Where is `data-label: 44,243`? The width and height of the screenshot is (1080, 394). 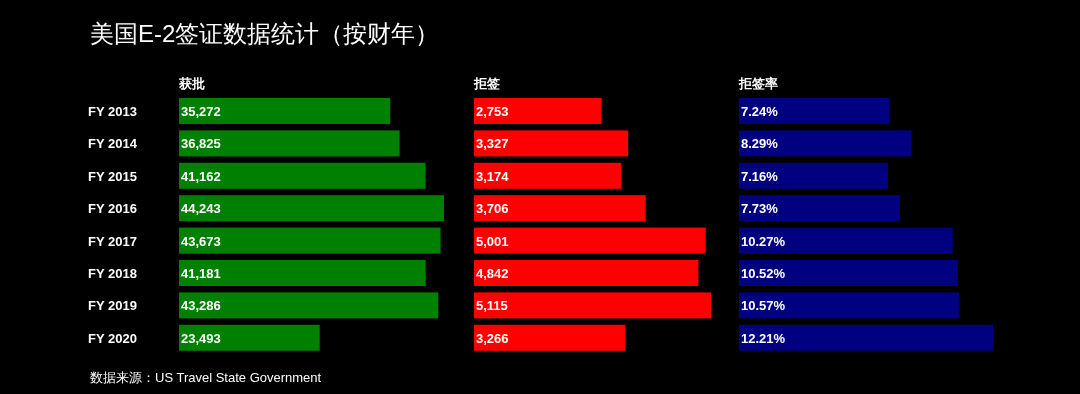
data-label: 44,243 is located at coordinates (201, 209).